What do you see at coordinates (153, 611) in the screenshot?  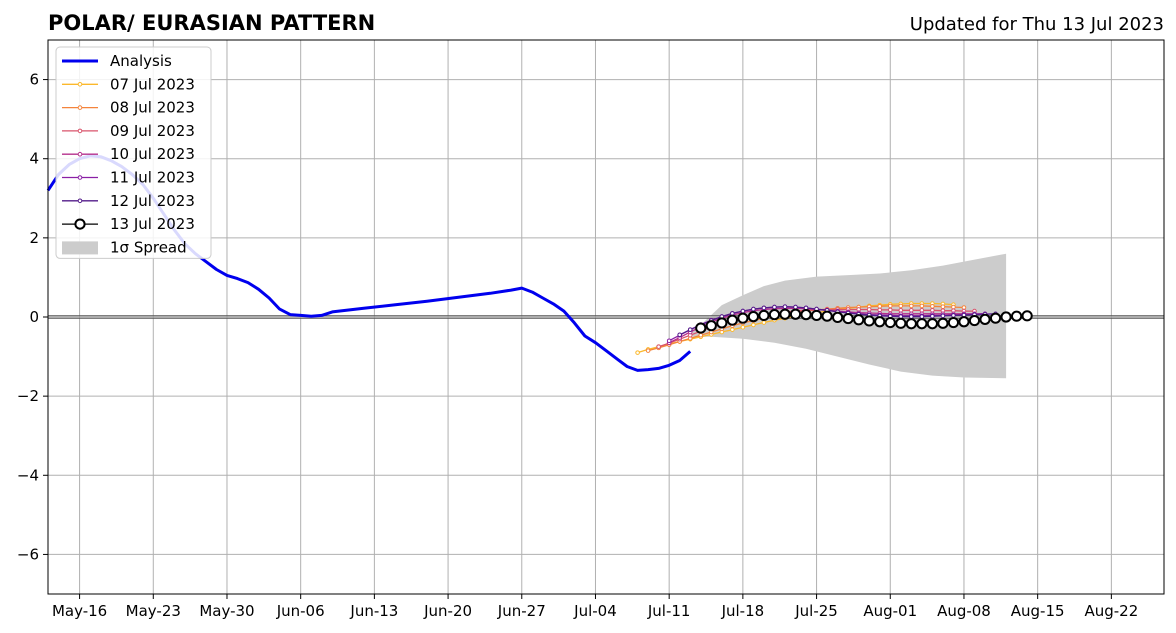 I see `x-tick-label: May-23` at bounding box center [153, 611].